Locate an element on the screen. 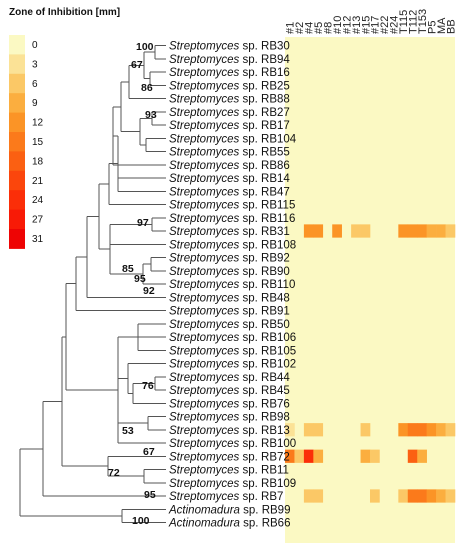  bootstrap-label: 97 is located at coordinates (143, 223).